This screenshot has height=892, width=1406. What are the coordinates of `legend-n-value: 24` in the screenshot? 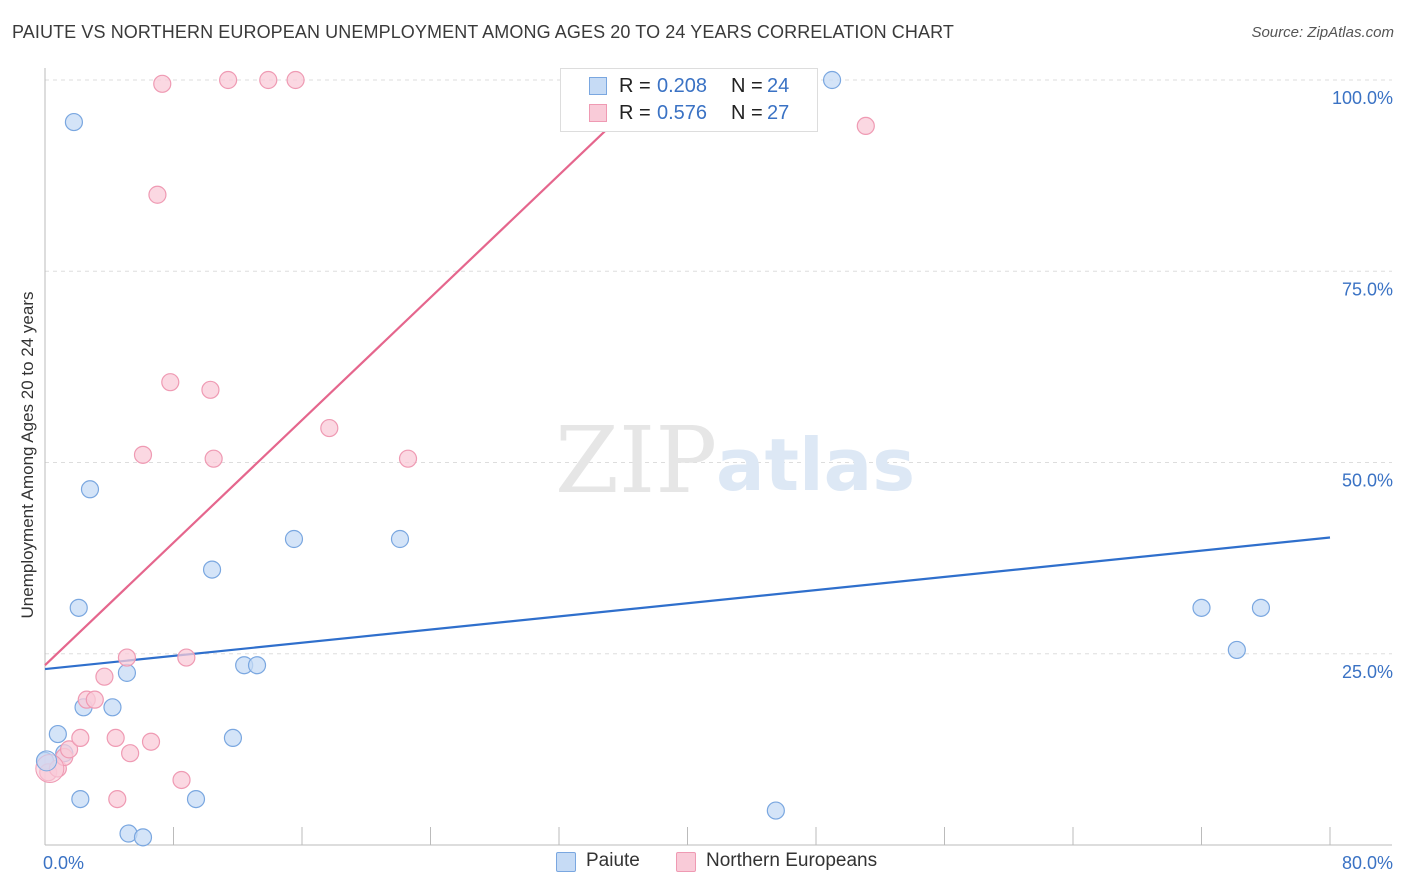 It's located at (778, 86).